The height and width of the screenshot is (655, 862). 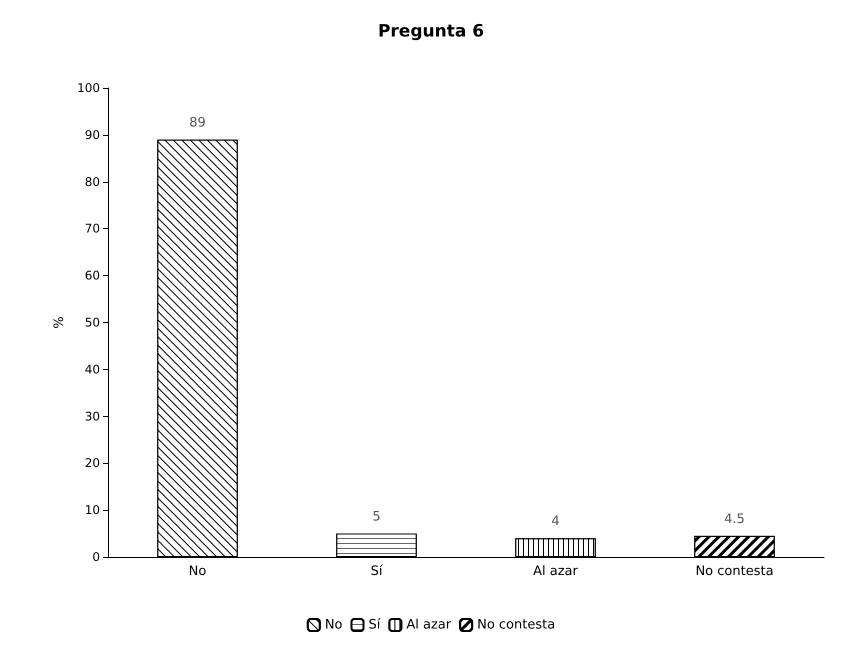 I want to click on y-axis-title: %, so click(x=60, y=322).